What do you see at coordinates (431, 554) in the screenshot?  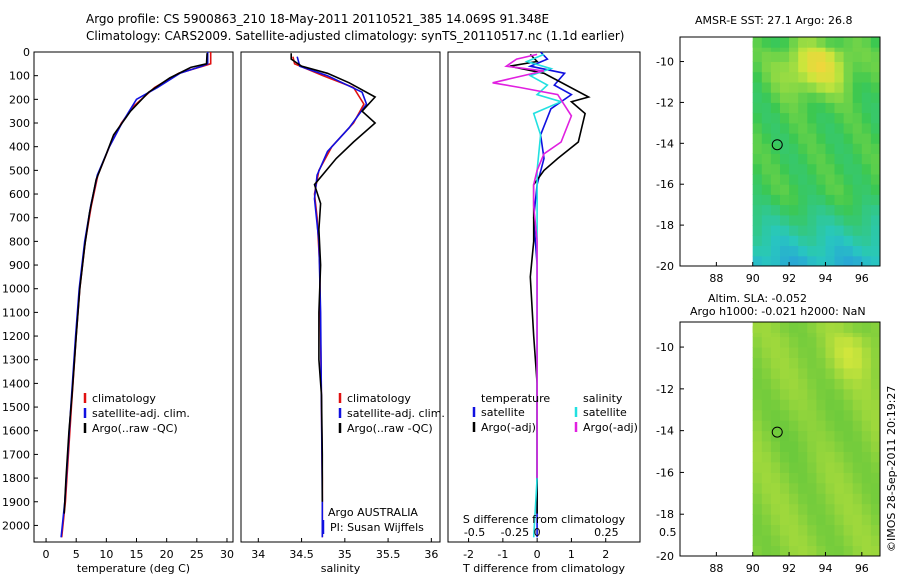 I see `x-tick-label: 36` at bounding box center [431, 554].